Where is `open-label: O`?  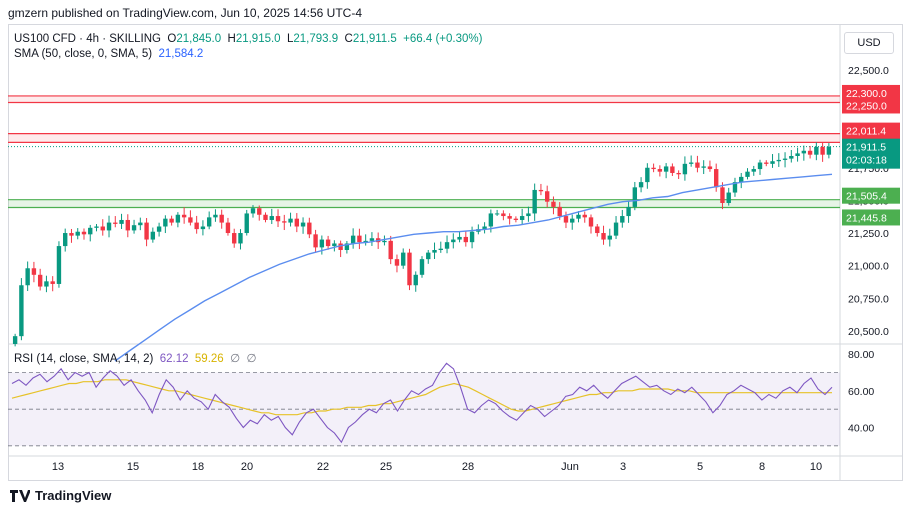
open-label: O is located at coordinates (172, 39).